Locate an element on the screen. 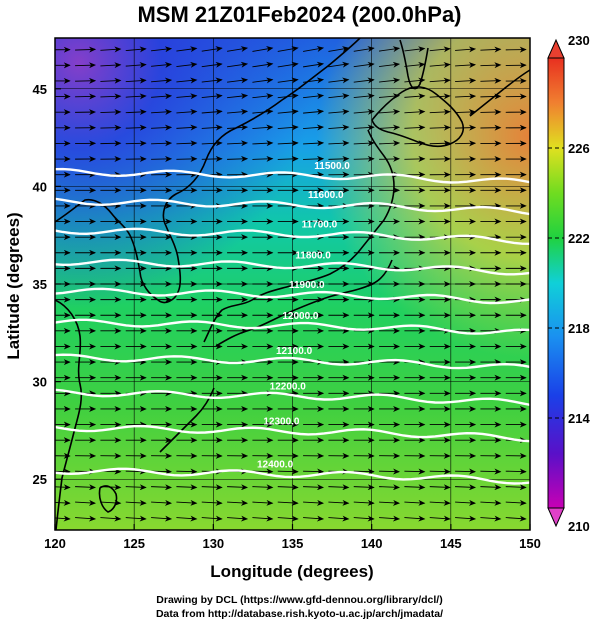  x-tick-label: 140 is located at coordinates (372, 543).